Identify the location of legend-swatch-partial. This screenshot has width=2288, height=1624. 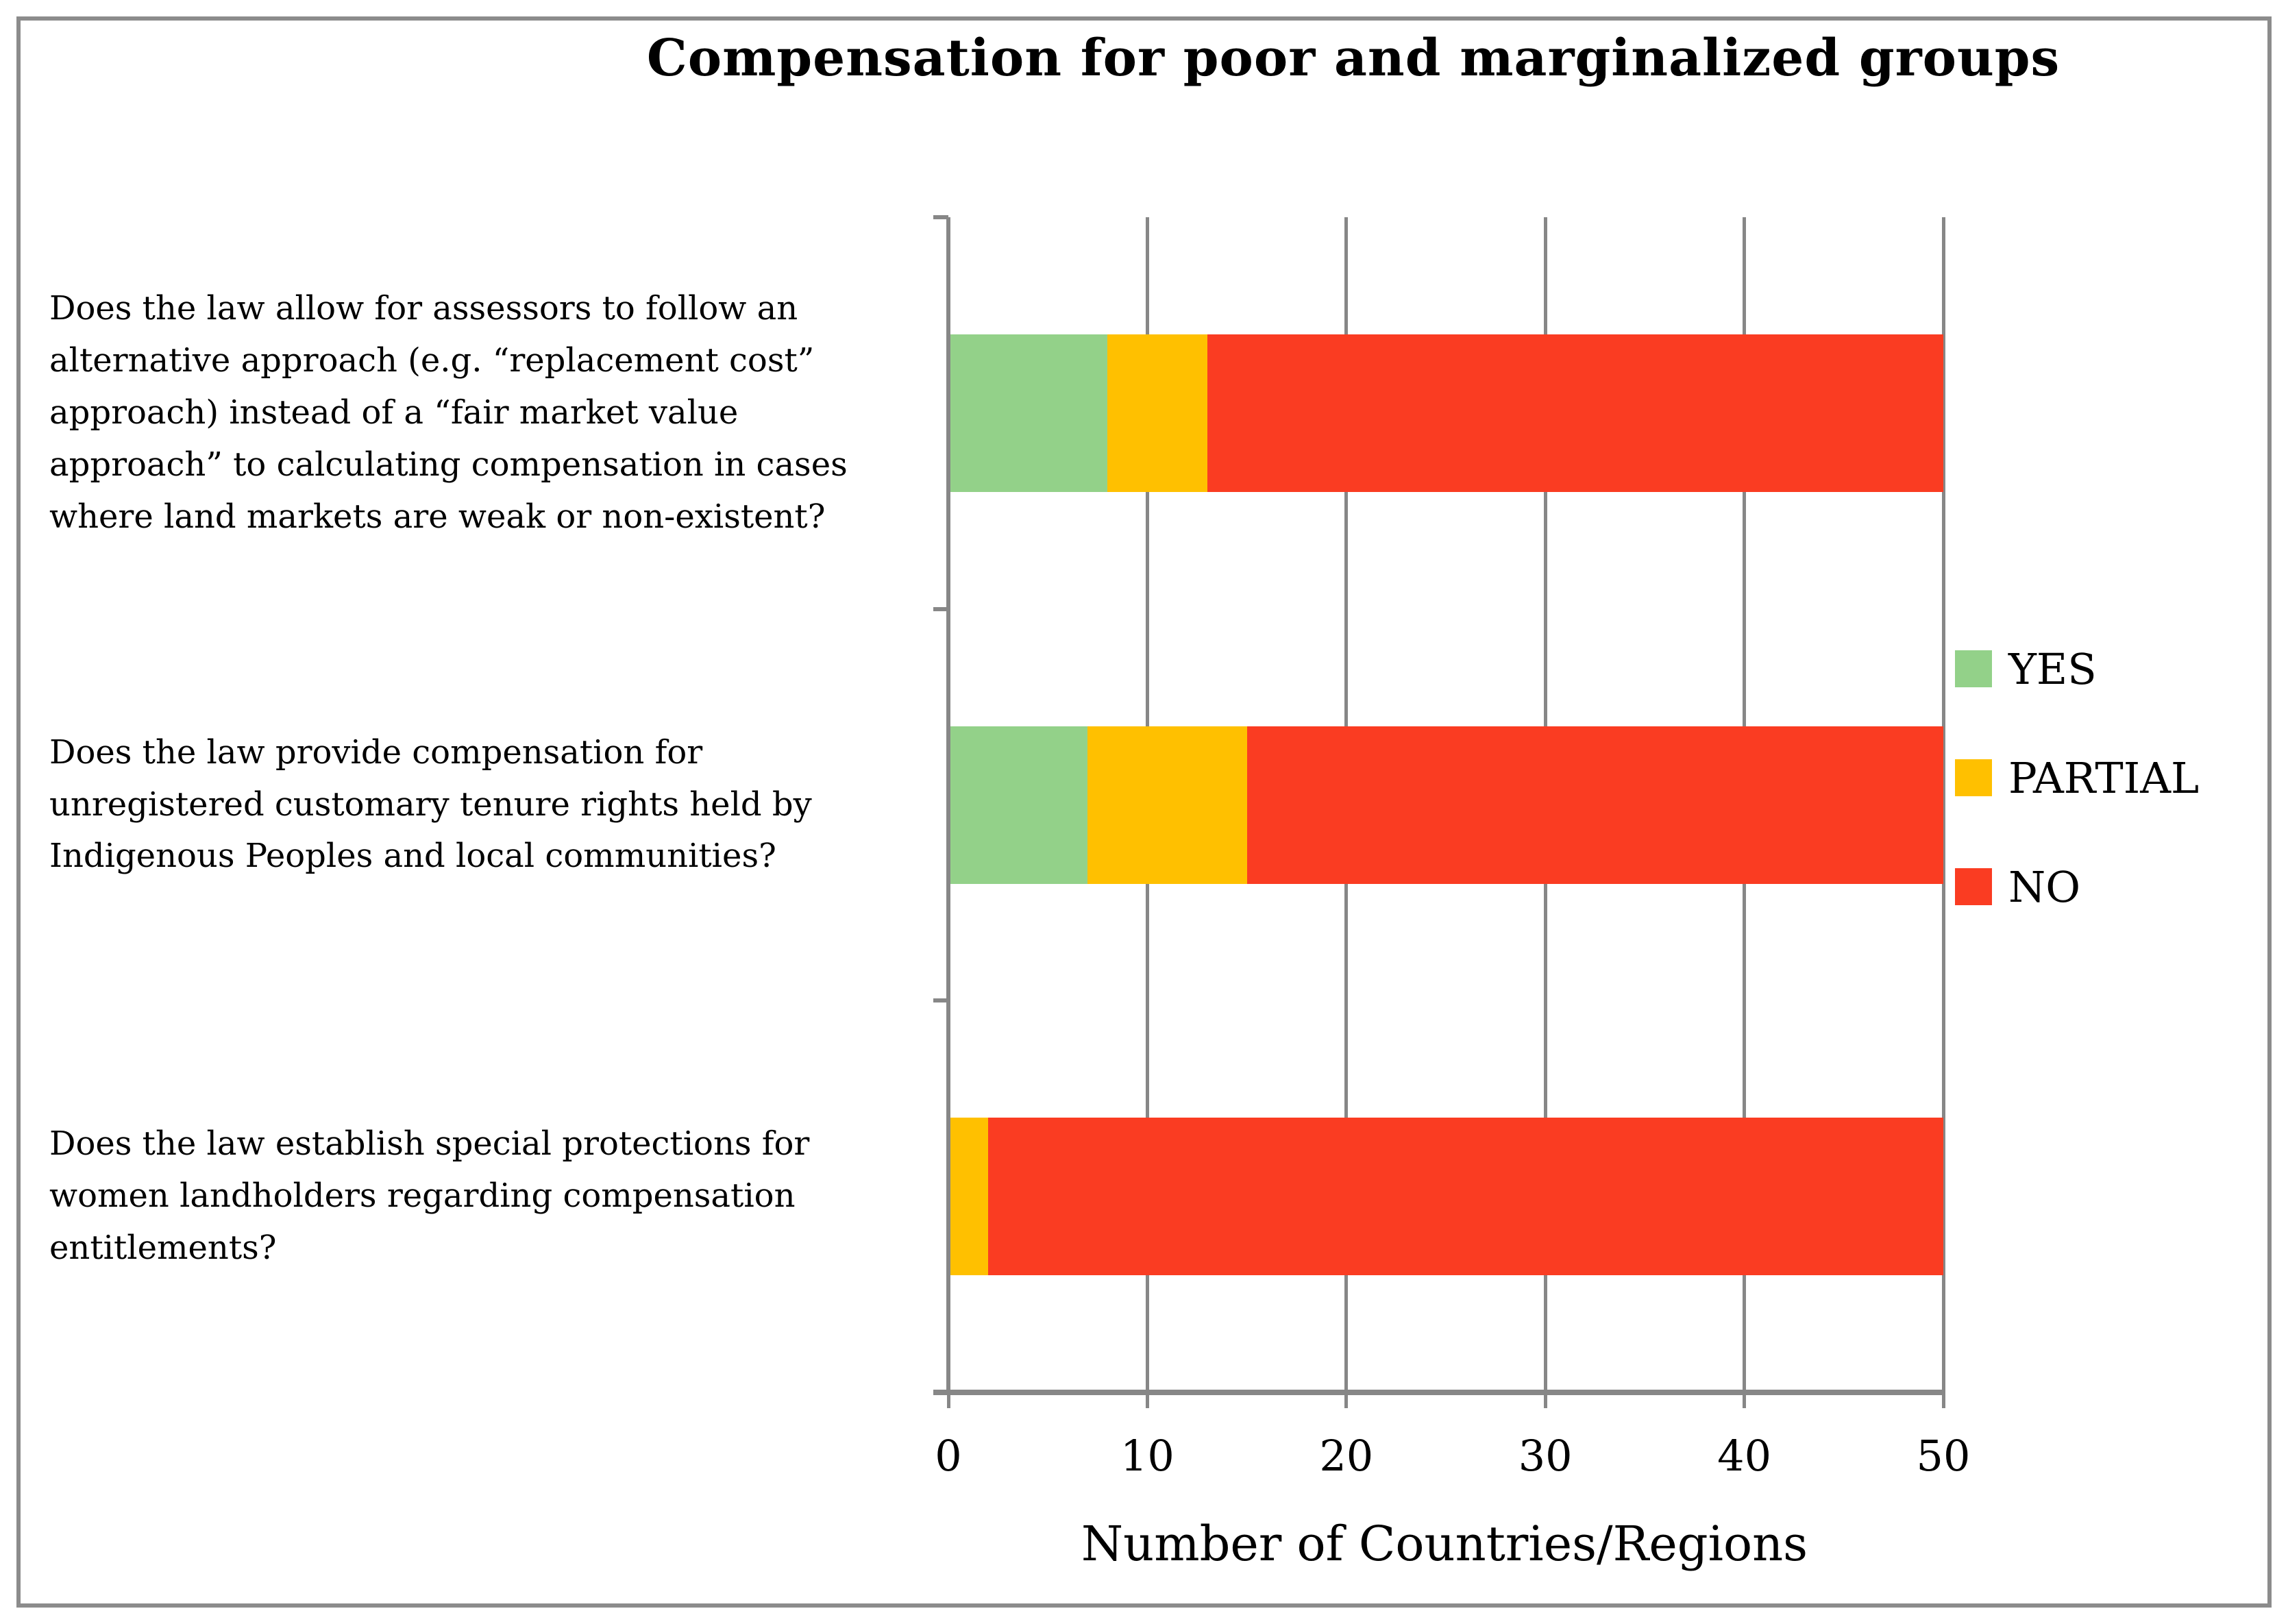
(1973, 777).